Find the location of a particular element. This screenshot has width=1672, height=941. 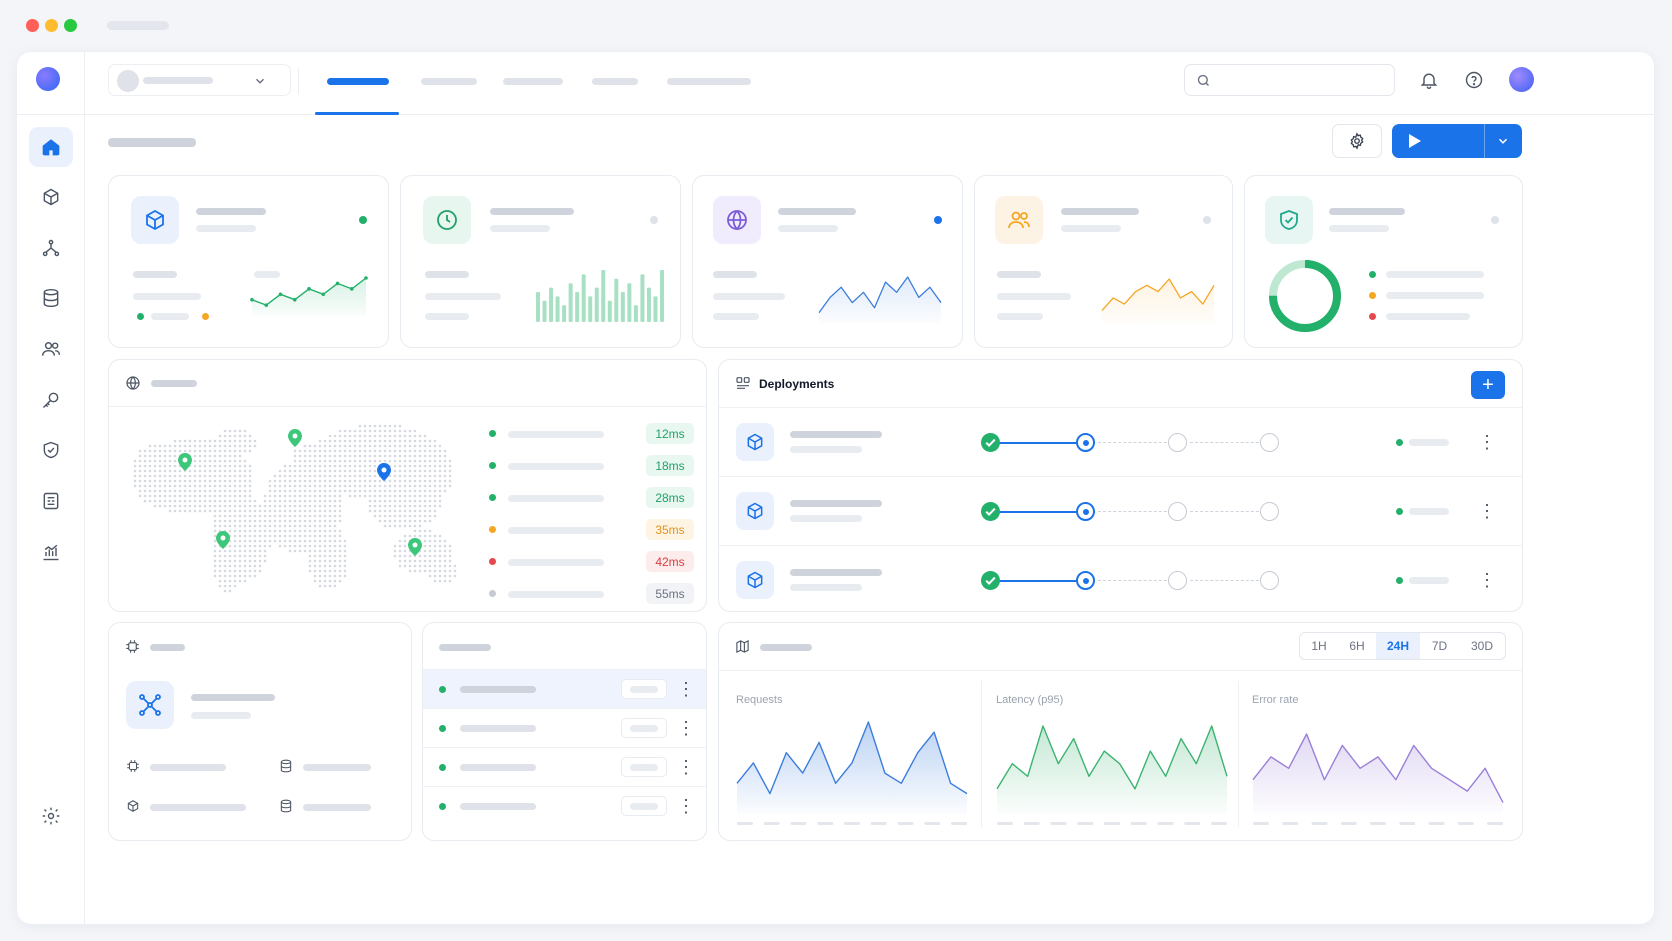

region-row: 35ms is located at coordinates (589, 530).